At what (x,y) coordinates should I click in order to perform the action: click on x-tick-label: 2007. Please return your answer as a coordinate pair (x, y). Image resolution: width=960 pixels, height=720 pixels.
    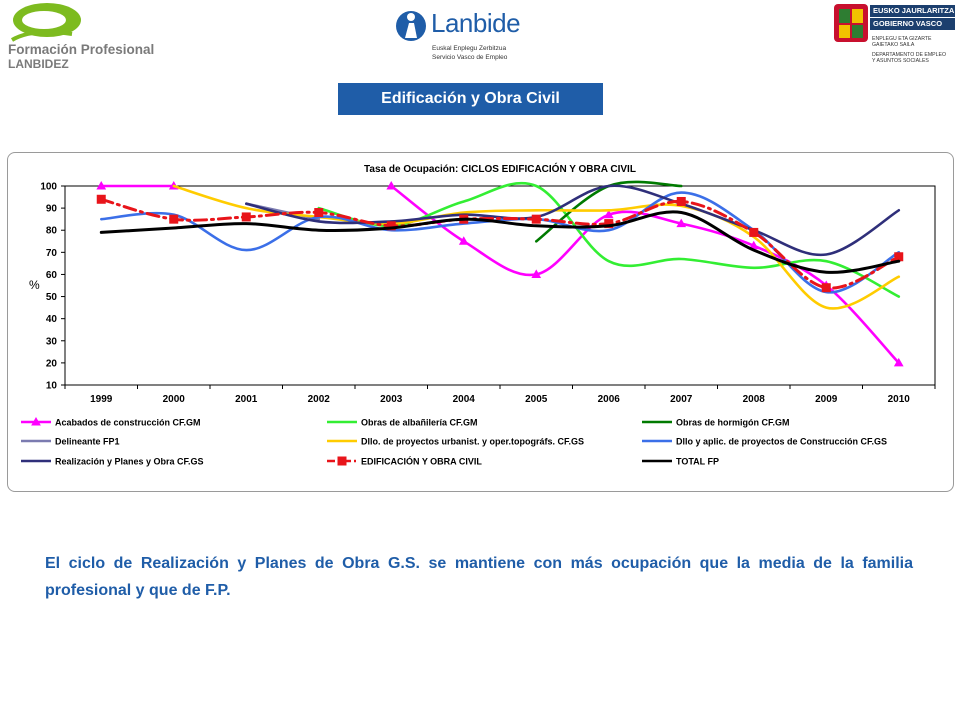
    Looking at the image, I should click on (681, 399).